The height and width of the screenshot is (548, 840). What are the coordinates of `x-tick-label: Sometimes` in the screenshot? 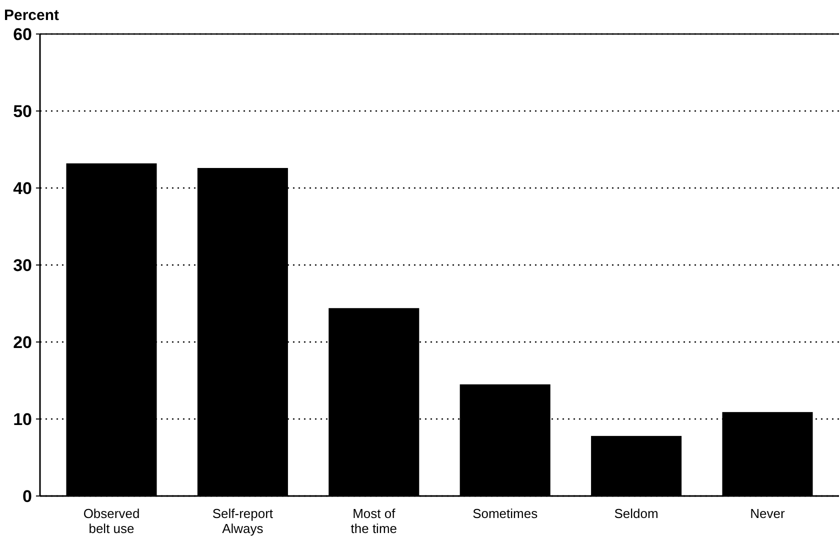 It's located at (505, 513).